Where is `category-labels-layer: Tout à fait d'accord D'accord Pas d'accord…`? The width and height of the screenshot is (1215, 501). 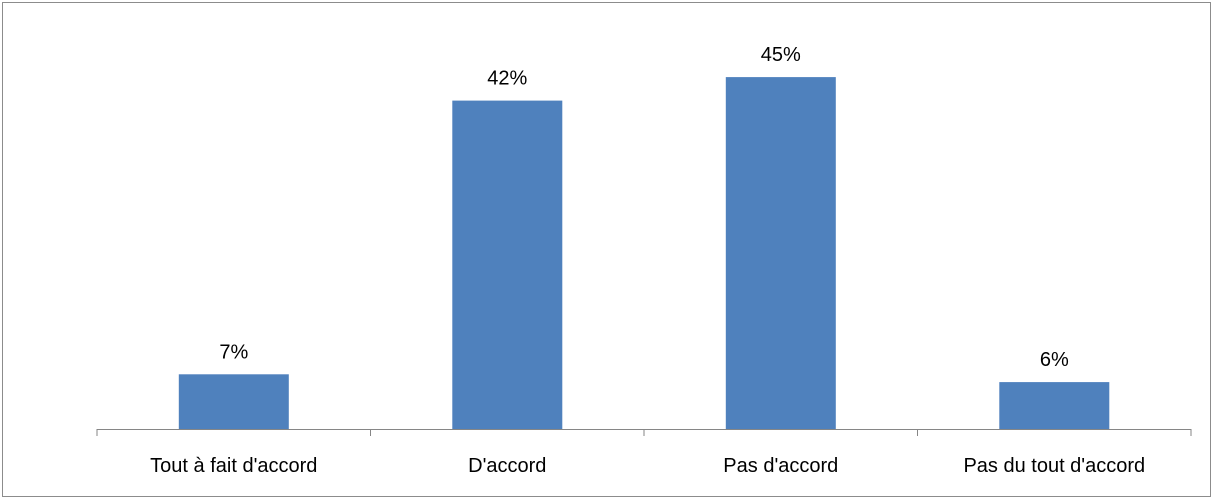 category-labels-layer: Tout à fait d'accord D'accord Pas d'accord… is located at coordinates (647, 466).